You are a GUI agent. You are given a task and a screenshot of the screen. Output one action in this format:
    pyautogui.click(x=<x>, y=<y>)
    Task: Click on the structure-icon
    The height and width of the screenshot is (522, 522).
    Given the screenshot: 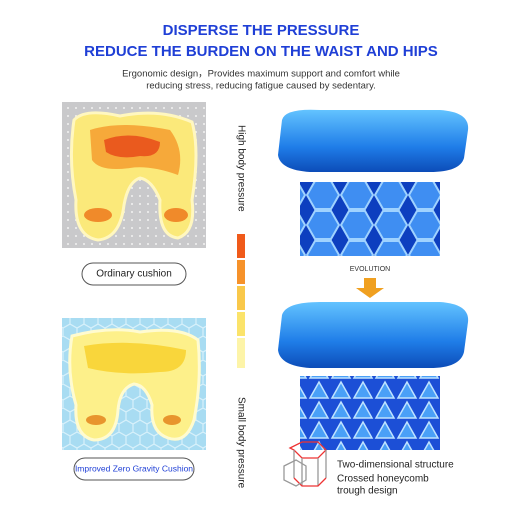 What is the action you would take?
    pyautogui.click(x=305, y=464)
    